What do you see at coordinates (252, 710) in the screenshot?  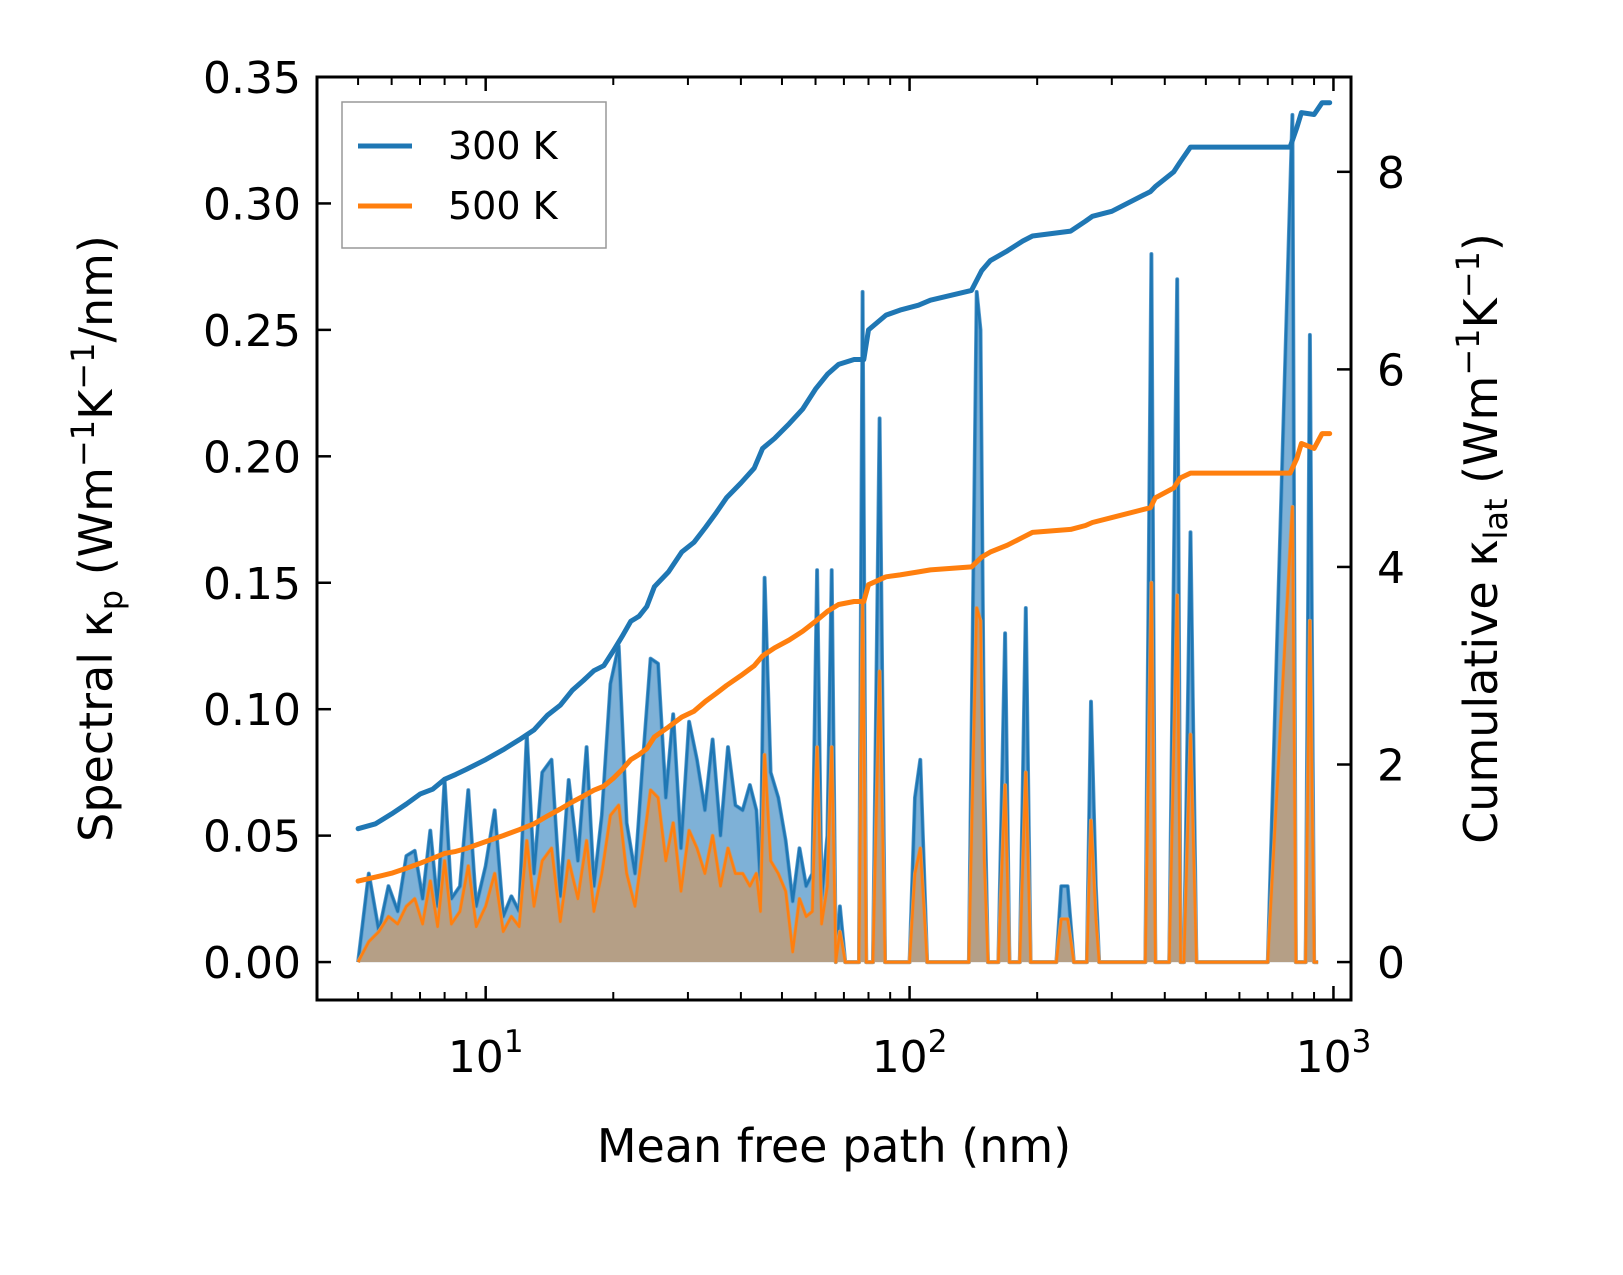 I see `y-left-tick-label: 0.10` at bounding box center [252, 710].